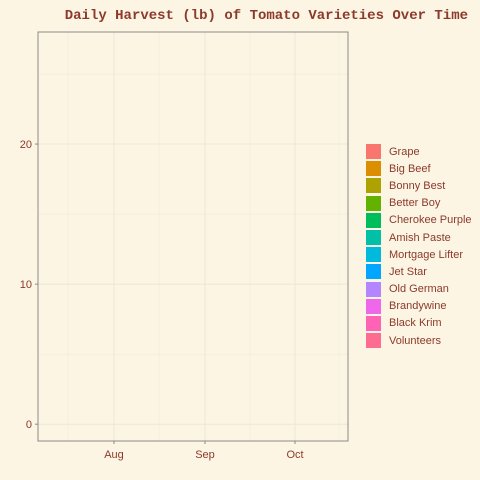 Image resolution: width=480 pixels, height=480 pixels. I want to click on legend-item: Big Beef, so click(419, 168).